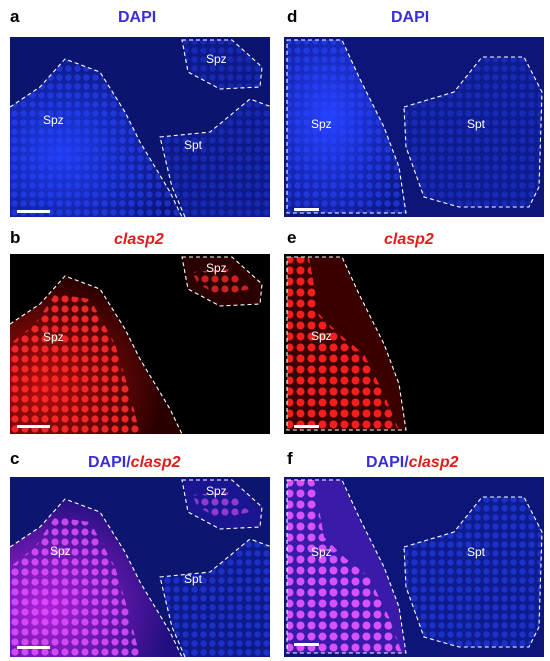 The image size is (550, 661). Describe the element at coordinates (15, 458) in the screenshot. I see `panel-letter-c: c` at that location.